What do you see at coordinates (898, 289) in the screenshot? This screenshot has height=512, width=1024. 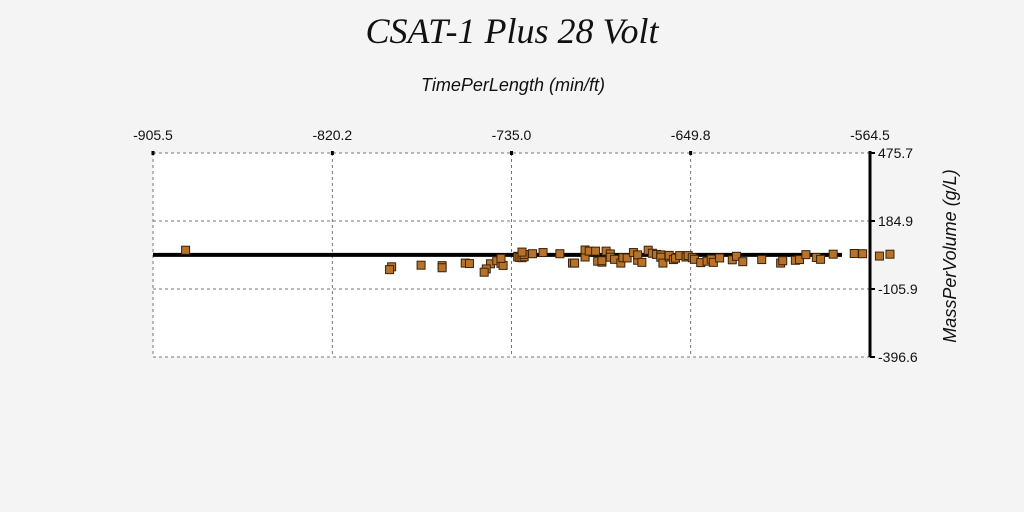 I see `y-tick-label: -105.9` at bounding box center [898, 289].